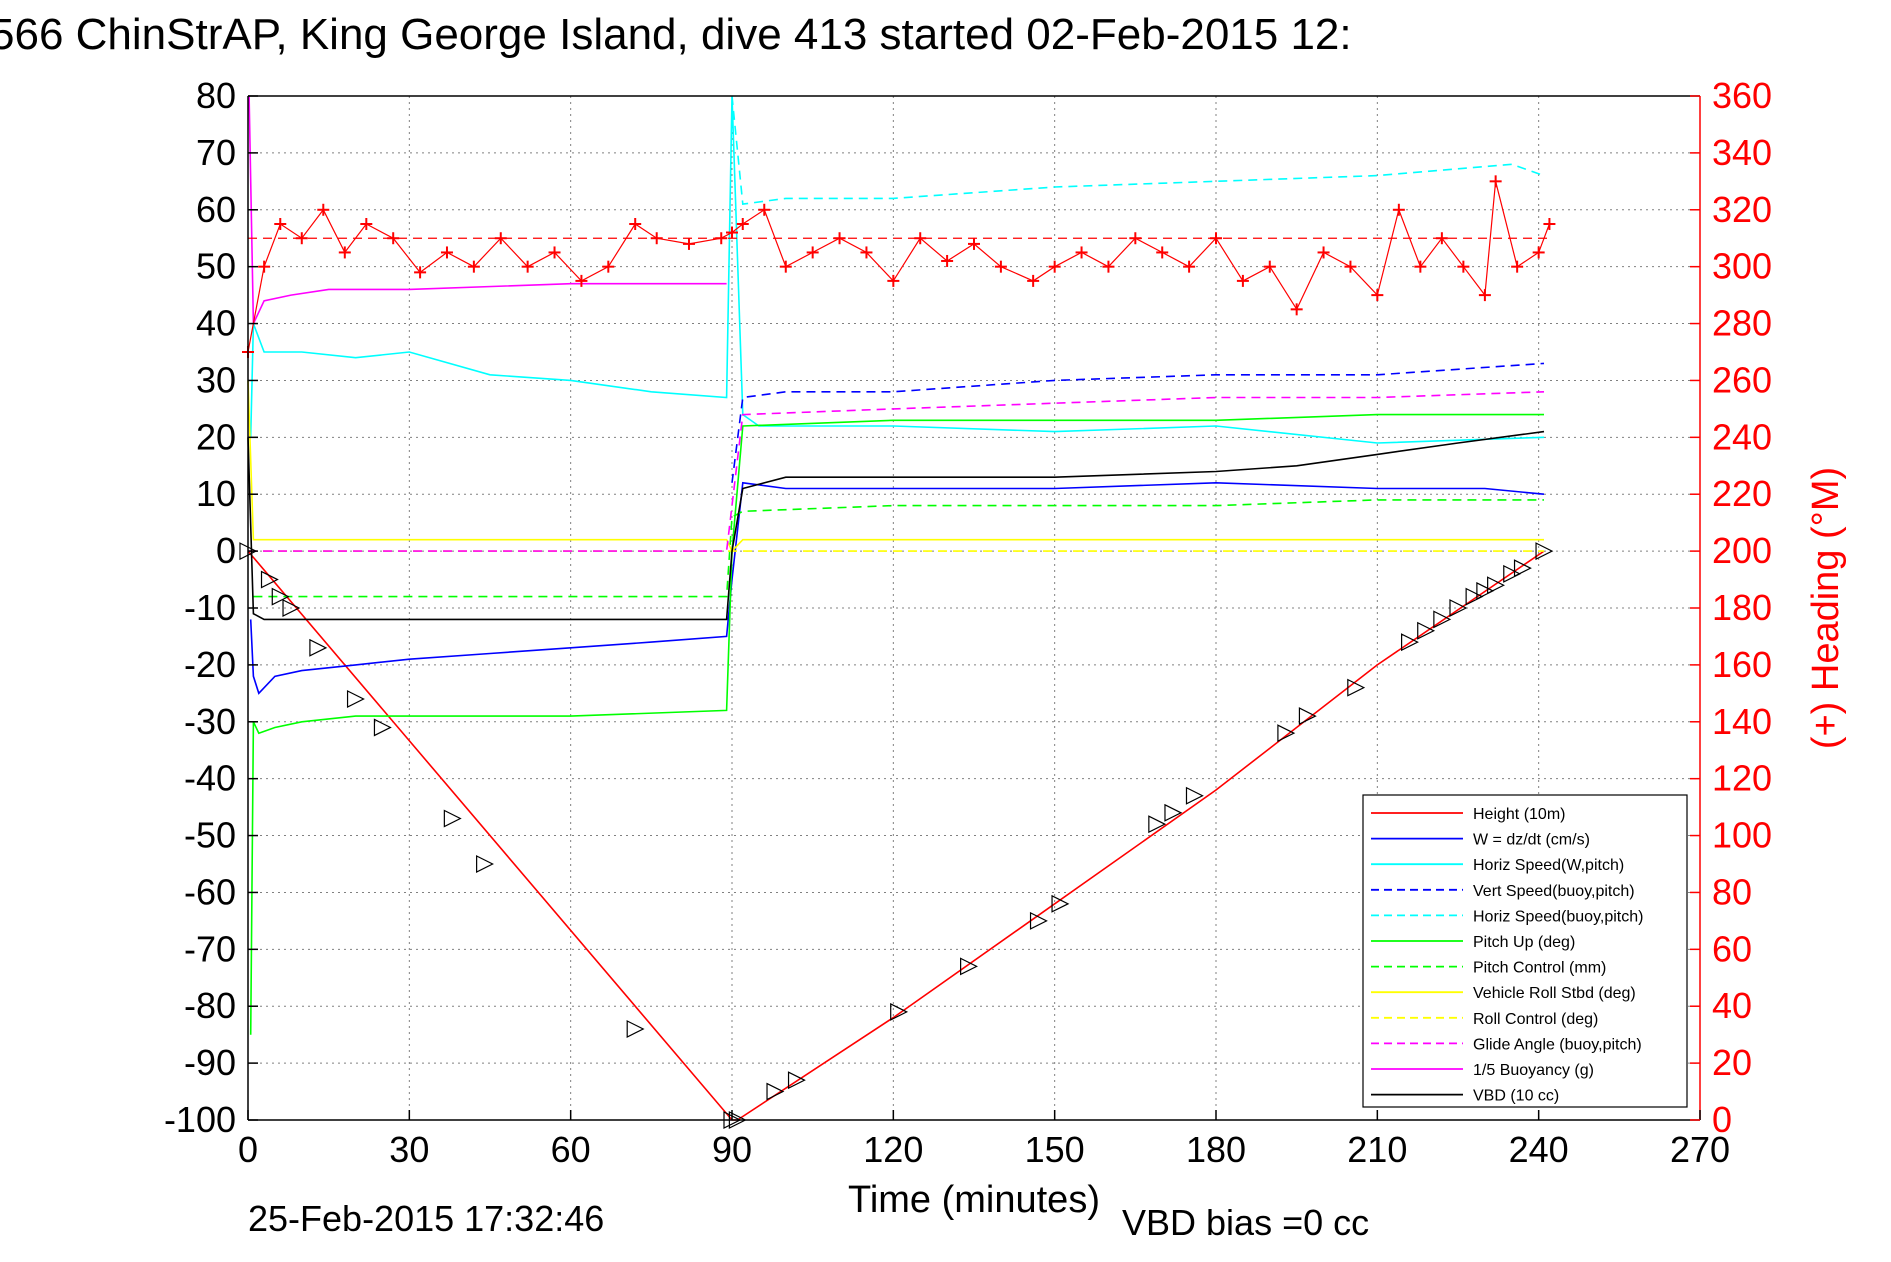 The image size is (1891, 1262). What do you see at coordinates (1742, 664) in the screenshot?
I see `y2-tick-label: 160` at bounding box center [1742, 664].